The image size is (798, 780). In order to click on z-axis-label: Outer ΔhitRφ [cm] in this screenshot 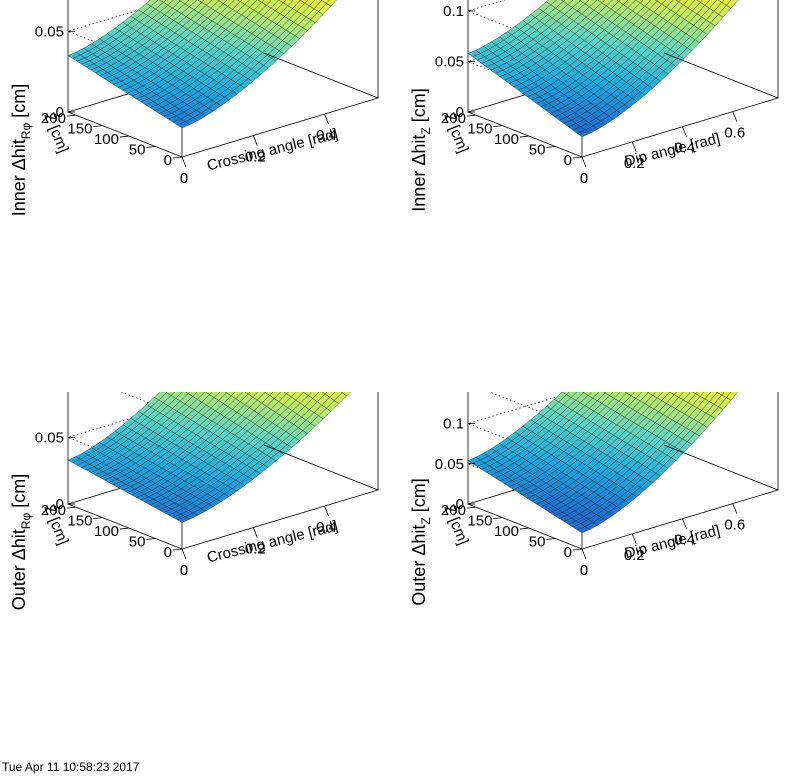, I will do `click(21, 542)`.